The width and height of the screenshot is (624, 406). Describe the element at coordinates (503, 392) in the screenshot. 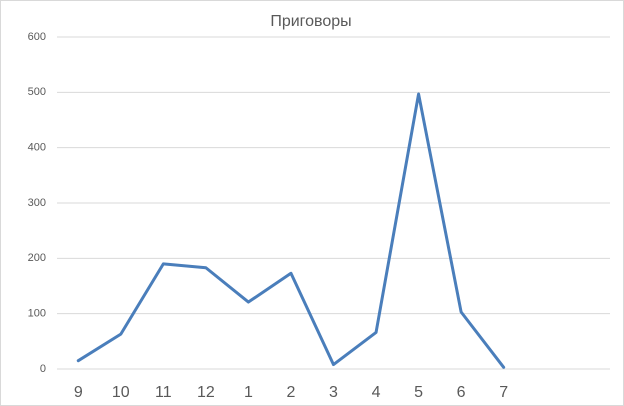

I see `x-tick-label: 7` at that location.